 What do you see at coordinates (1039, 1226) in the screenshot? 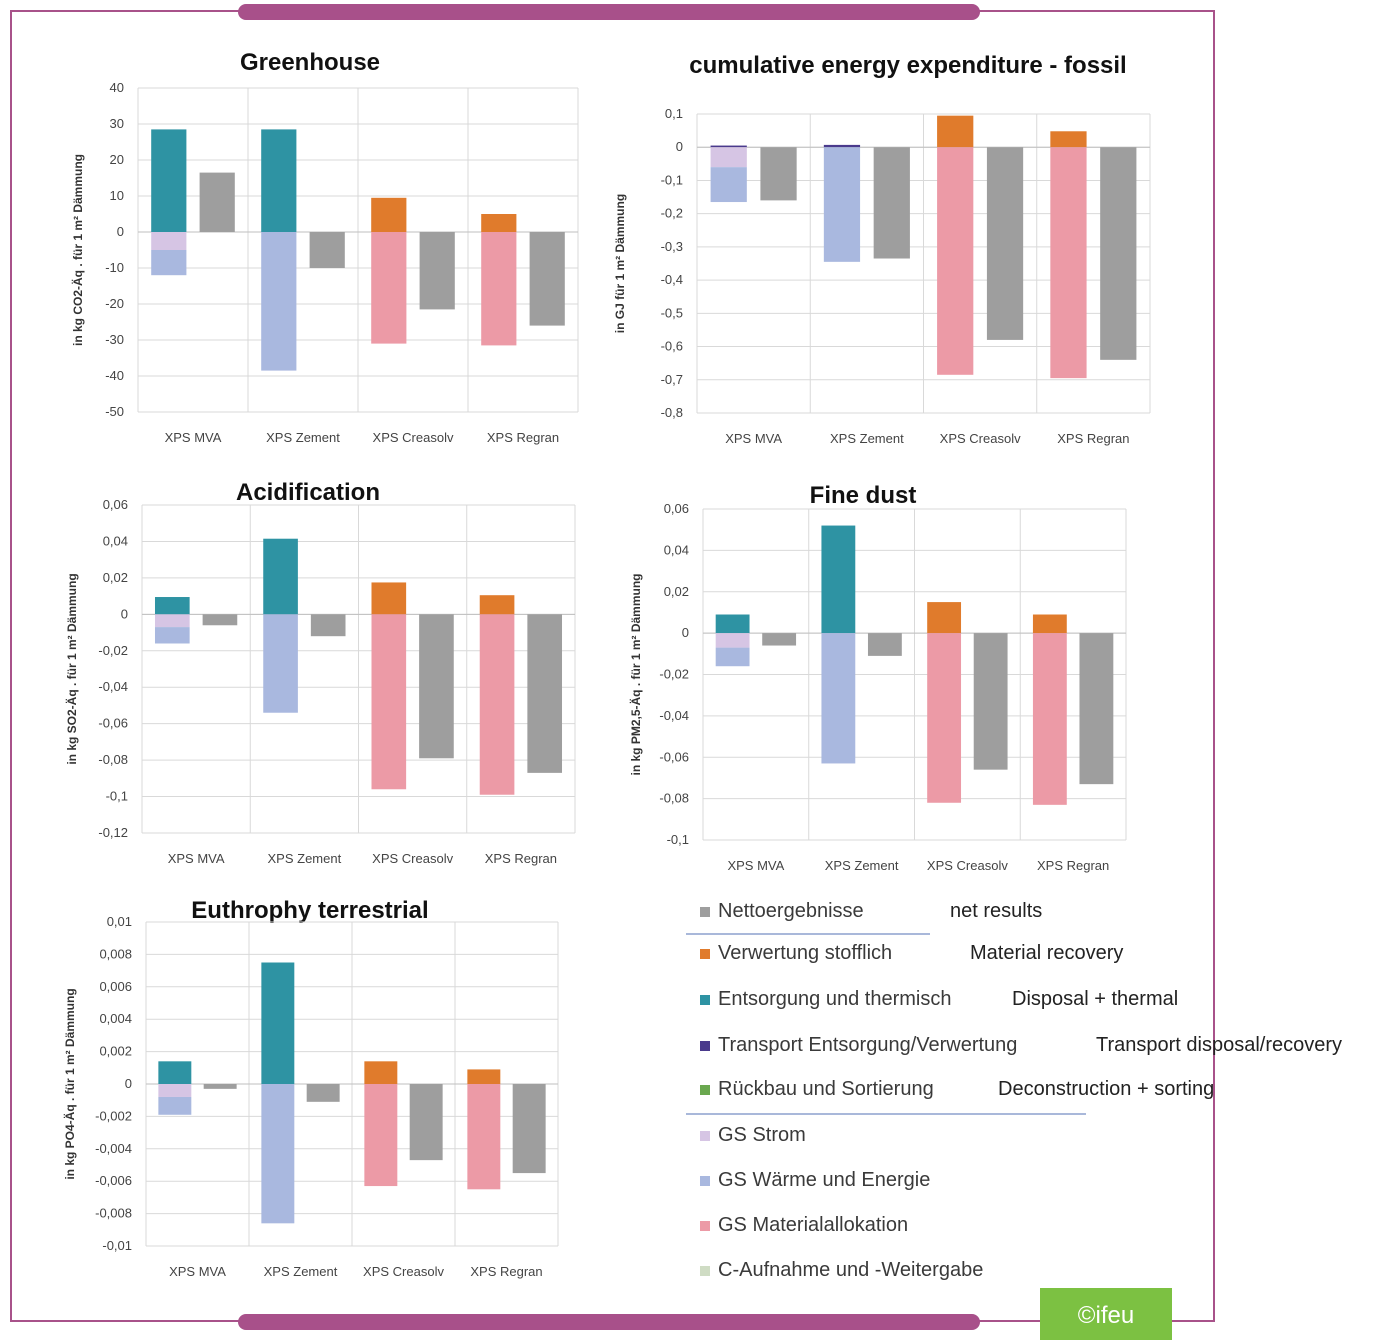
I see `legend-item-gs-material: GS Materialallokation` at bounding box center [1039, 1226].